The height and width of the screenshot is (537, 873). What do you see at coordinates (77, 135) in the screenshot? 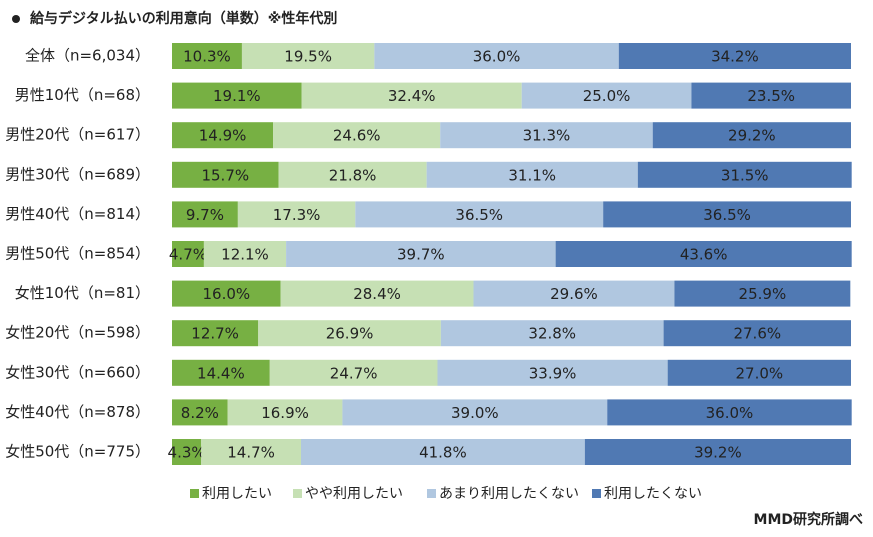
I see `category-label: 男性20代（n=617）` at bounding box center [77, 135].